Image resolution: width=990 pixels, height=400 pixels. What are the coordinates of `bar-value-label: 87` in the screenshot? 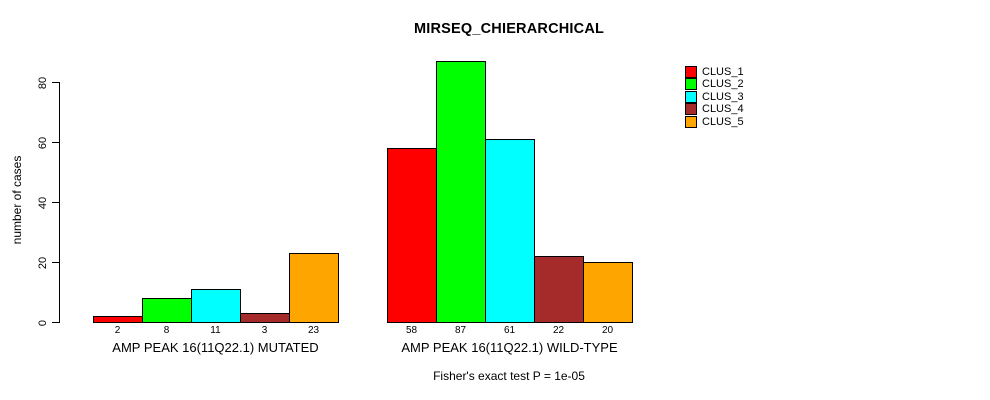 It's located at (460, 330).